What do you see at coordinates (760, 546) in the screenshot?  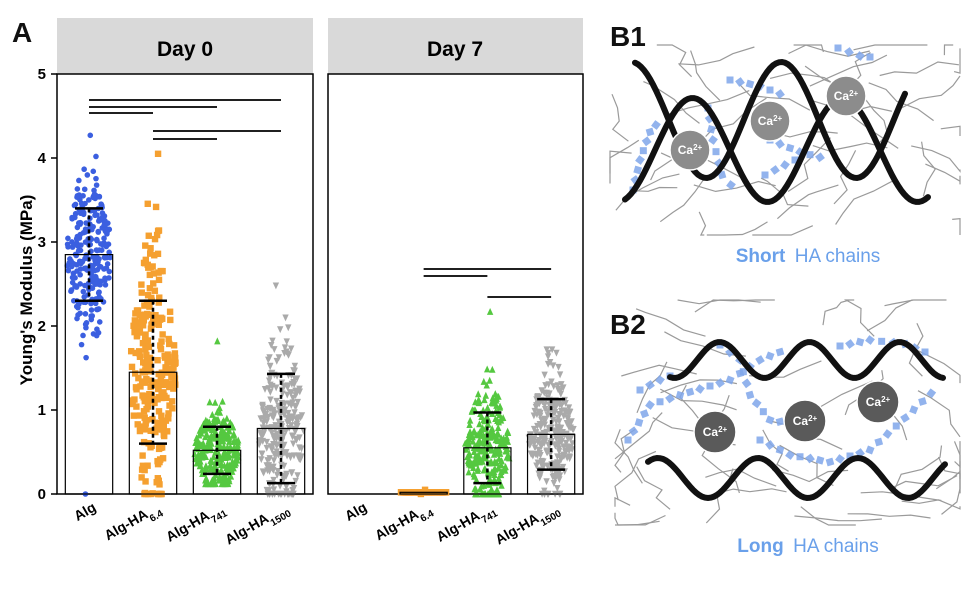 I see `b2-caption-strong: Long` at bounding box center [760, 546].